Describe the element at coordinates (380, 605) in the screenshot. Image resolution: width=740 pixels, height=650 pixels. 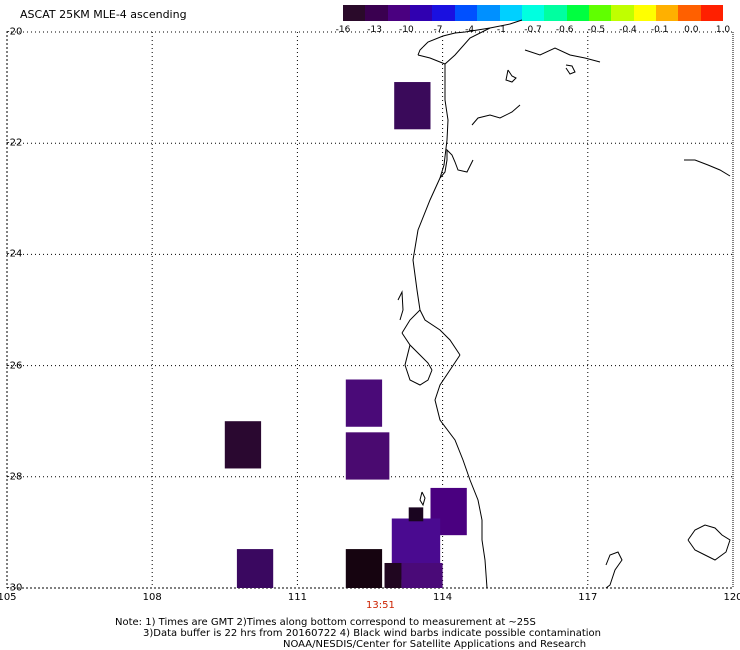
I see `time-label: 13:51` at that location.